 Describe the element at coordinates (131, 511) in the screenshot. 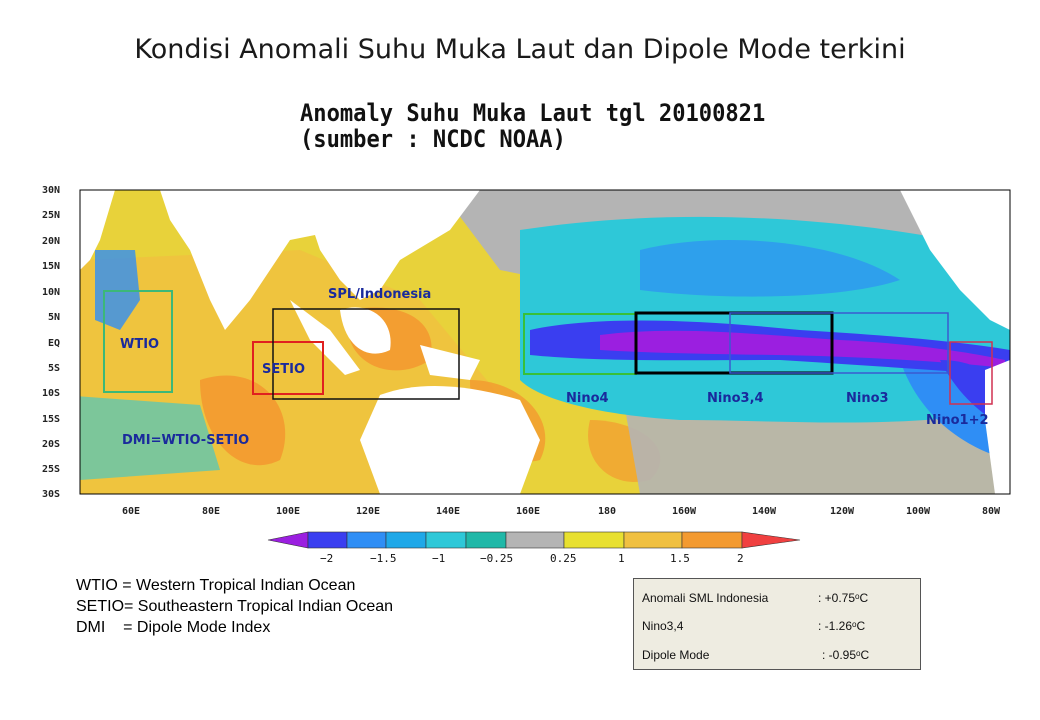

I see `lon-tick-label: 60E` at that location.